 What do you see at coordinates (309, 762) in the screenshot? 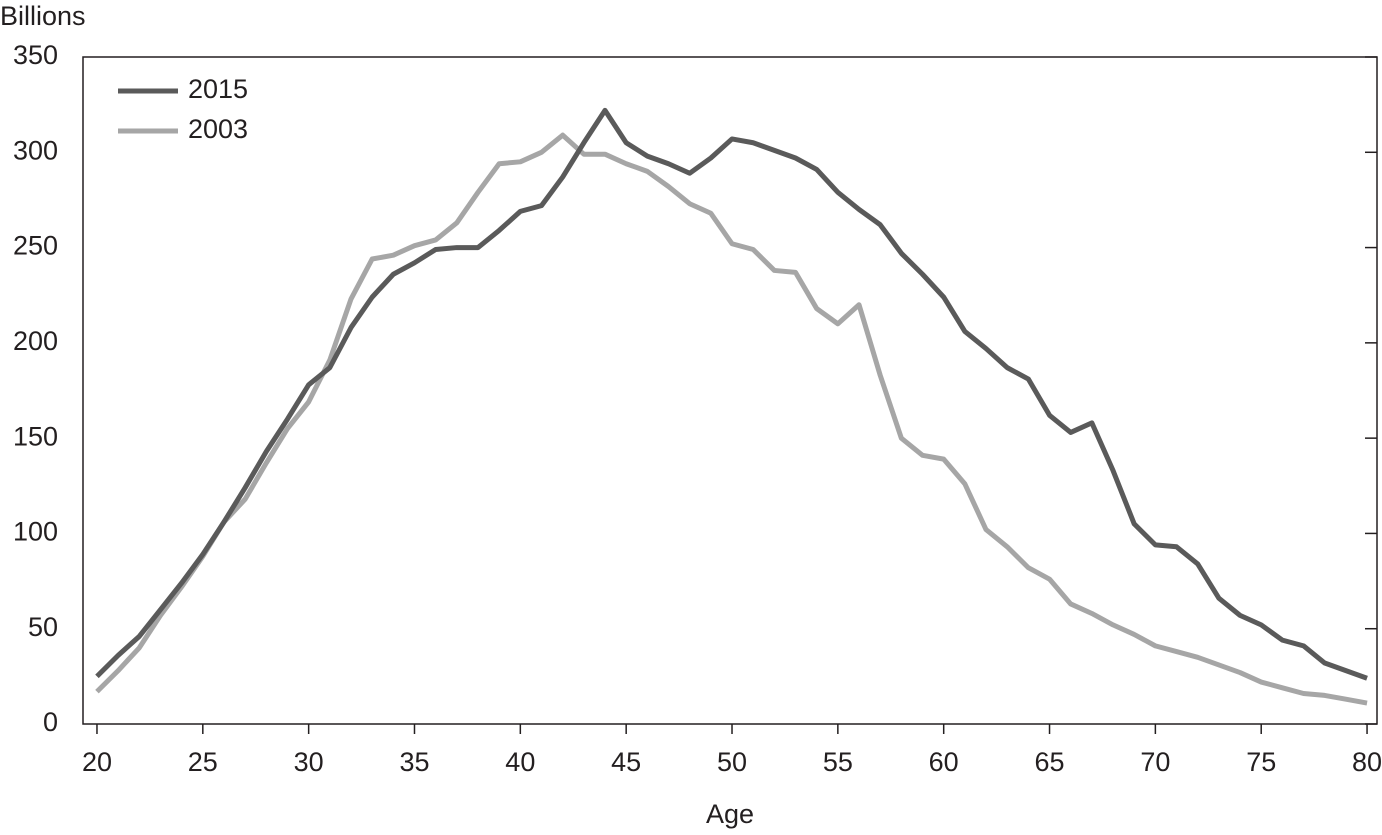
I see `x-tick-label: 30` at bounding box center [309, 762].